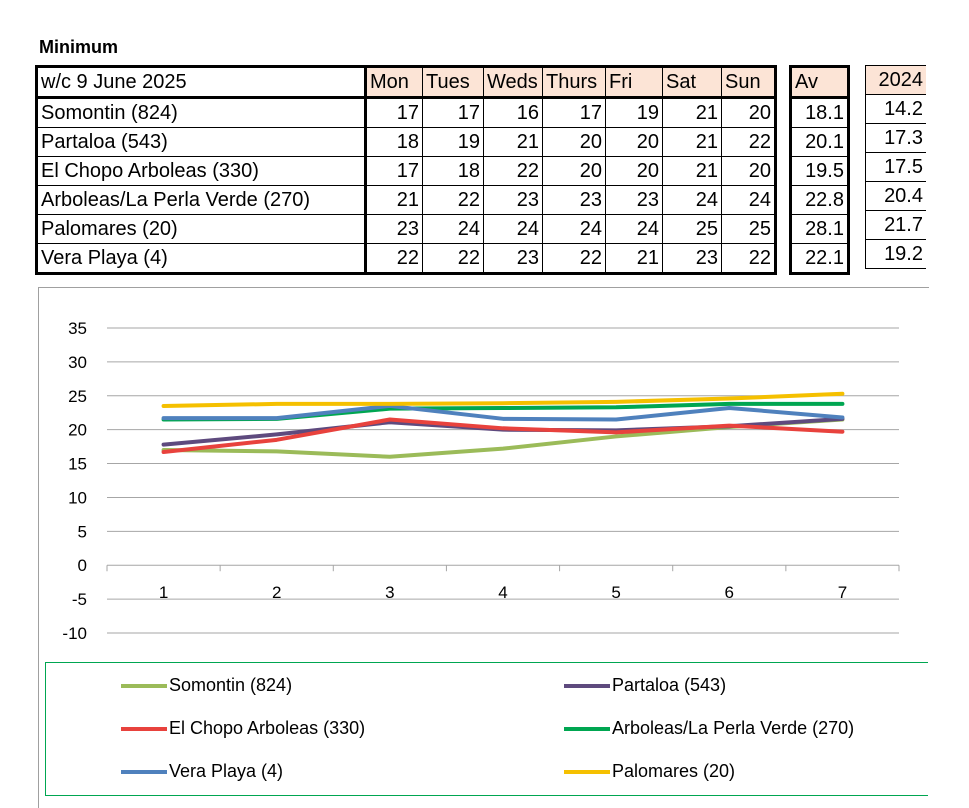  What do you see at coordinates (389, 592) in the screenshot?
I see `x-tick-label: 3` at bounding box center [389, 592].